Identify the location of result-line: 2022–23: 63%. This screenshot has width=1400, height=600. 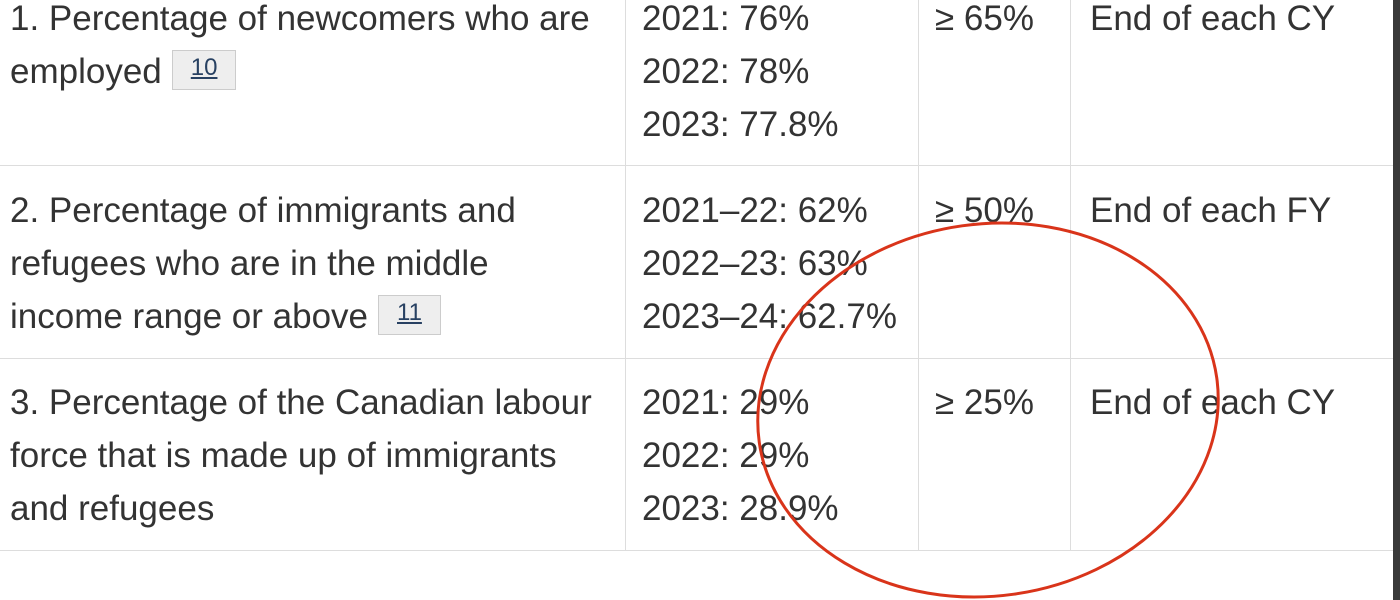
(755, 263).